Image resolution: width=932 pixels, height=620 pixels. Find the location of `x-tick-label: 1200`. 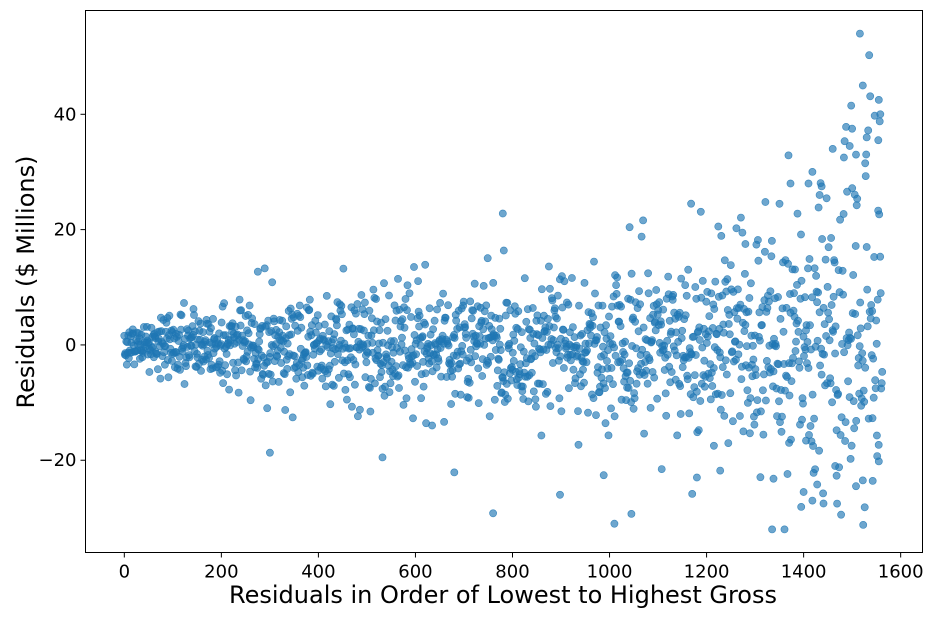

x-tick-label: 1200 is located at coordinates (707, 572).